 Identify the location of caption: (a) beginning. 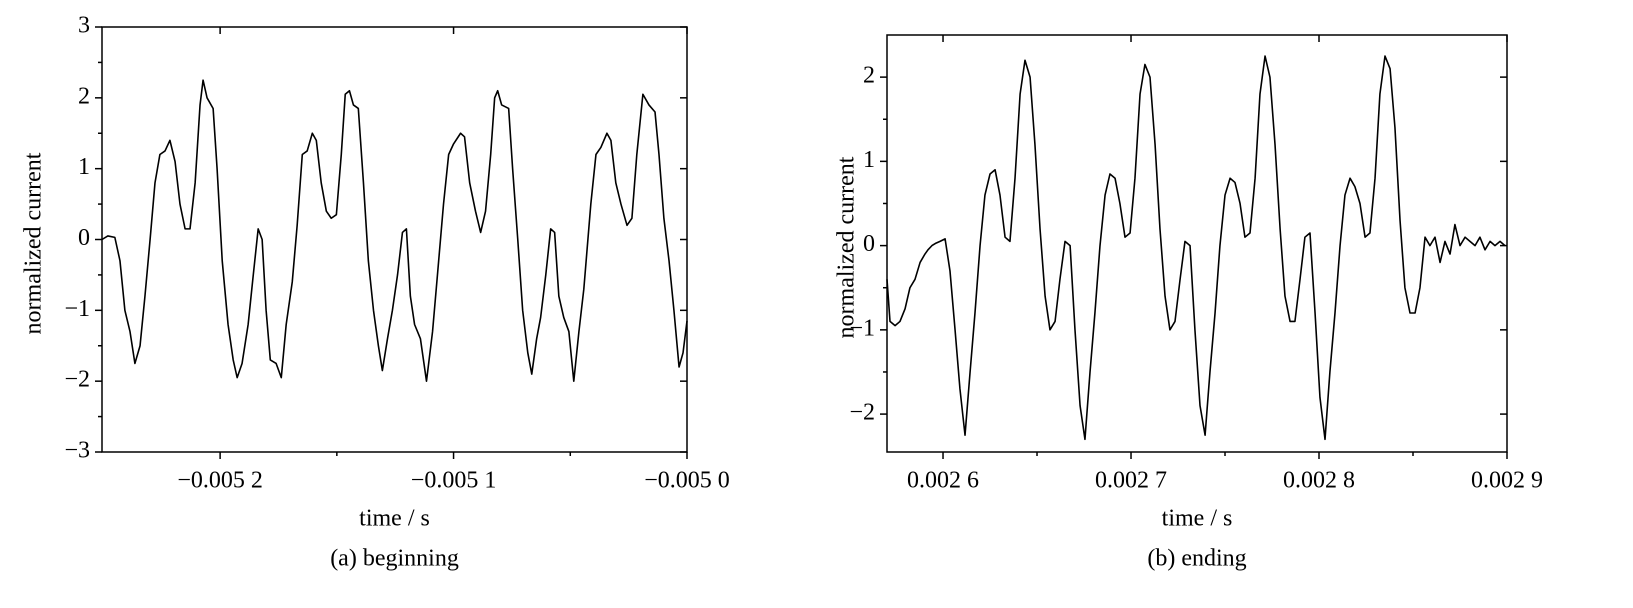
(394, 559).